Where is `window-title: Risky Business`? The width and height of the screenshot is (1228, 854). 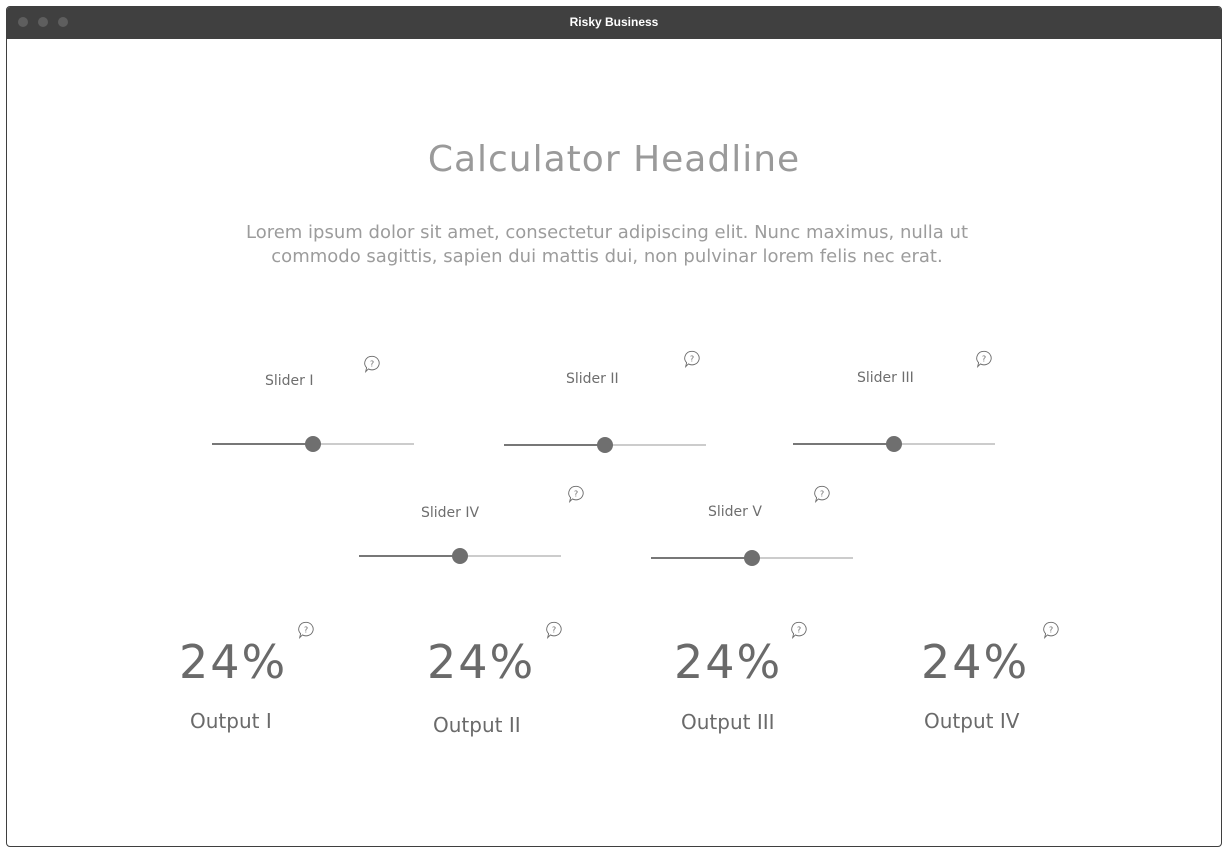 window-title: Risky Business is located at coordinates (614, 22).